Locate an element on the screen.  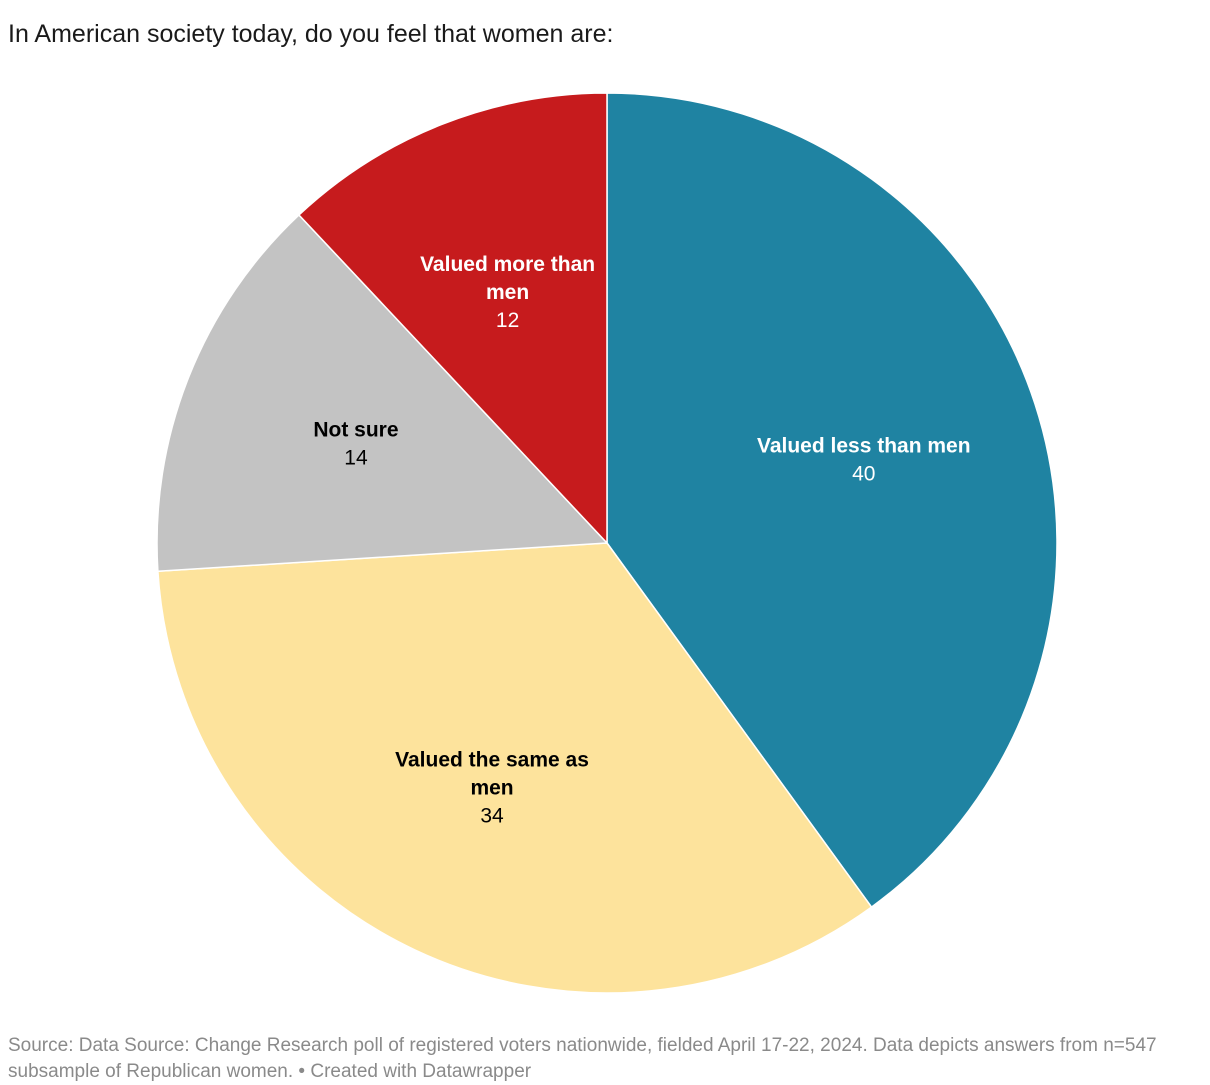
slice-label-valued-less-than-men: Valued less than men is located at coordinates (864, 446).